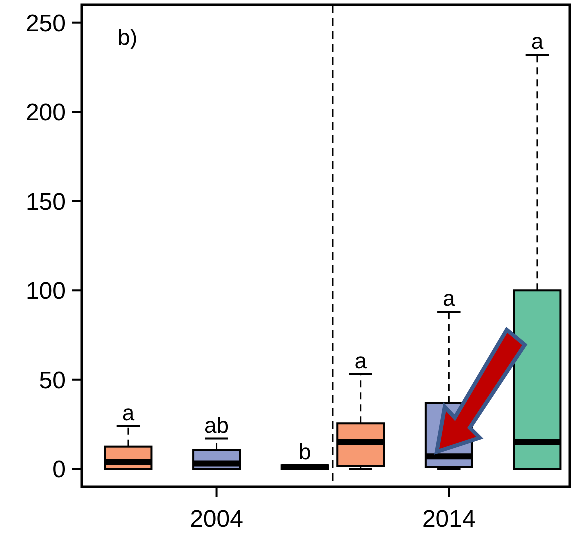  What do you see at coordinates (46, 24) in the screenshot?
I see `y-tick-label: 250` at bounding box center [46, 24].